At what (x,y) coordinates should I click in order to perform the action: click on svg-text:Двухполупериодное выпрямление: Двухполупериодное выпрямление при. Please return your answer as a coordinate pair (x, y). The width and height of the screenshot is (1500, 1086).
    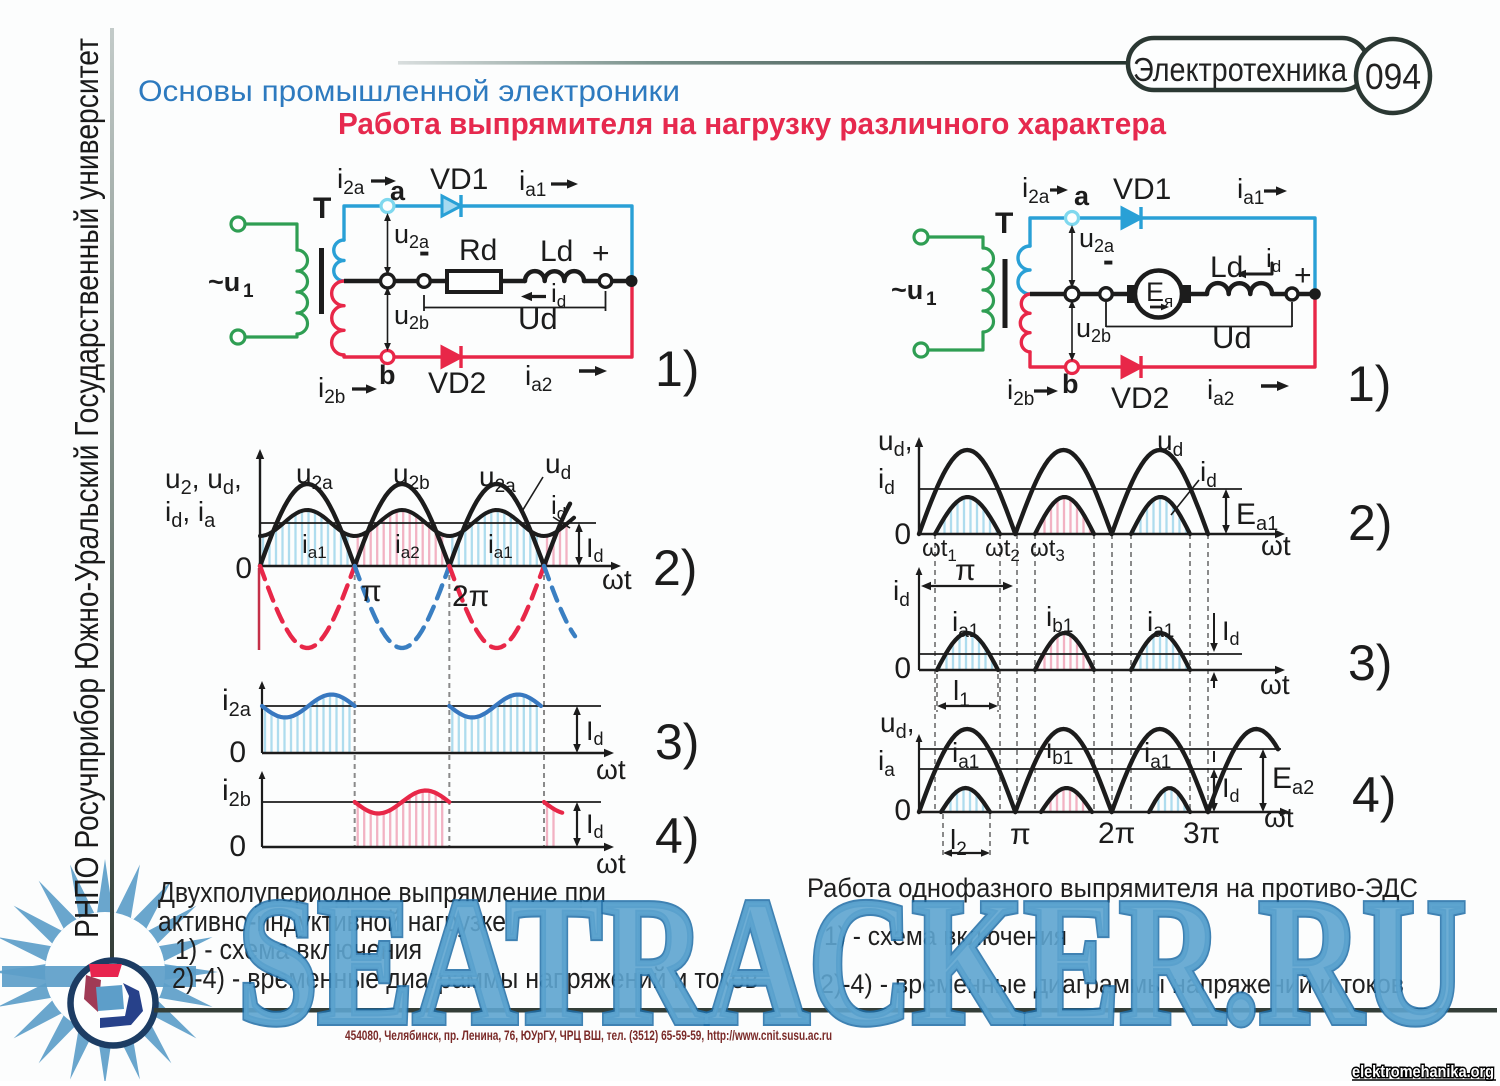
    Looking at the image, I should click on (382, 893).